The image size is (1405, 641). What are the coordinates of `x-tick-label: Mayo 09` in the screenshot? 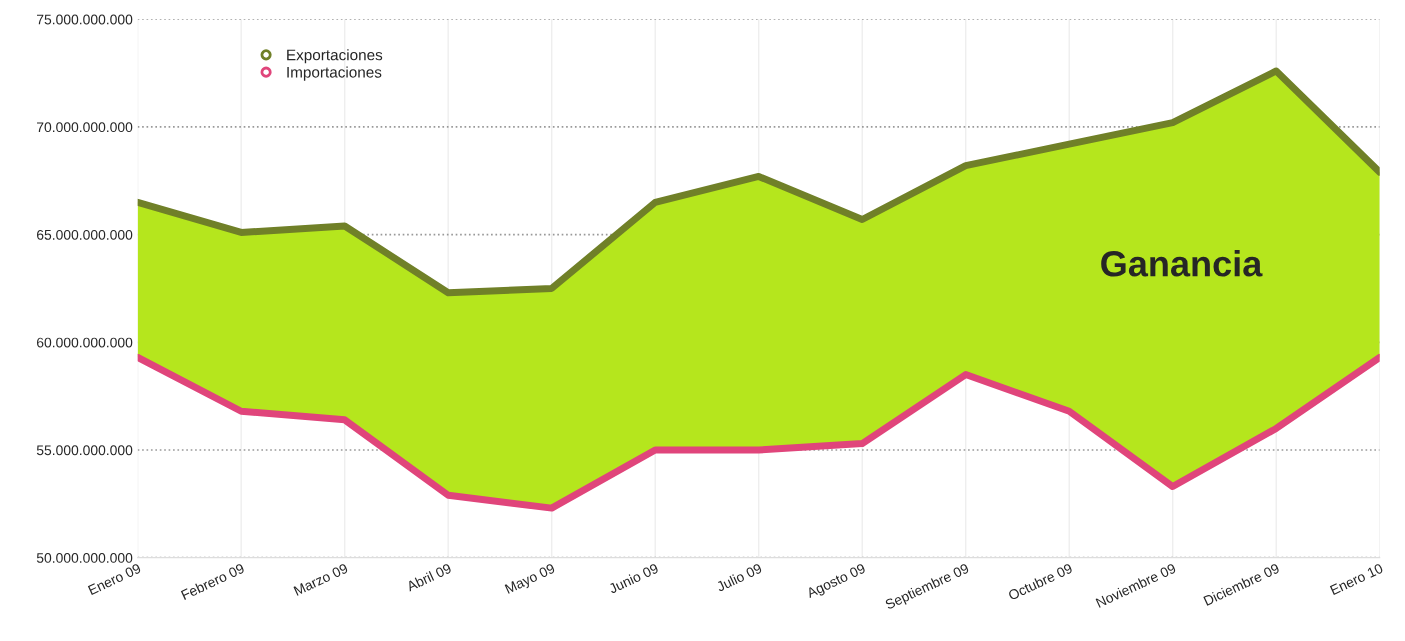 It's located at (530, 580).